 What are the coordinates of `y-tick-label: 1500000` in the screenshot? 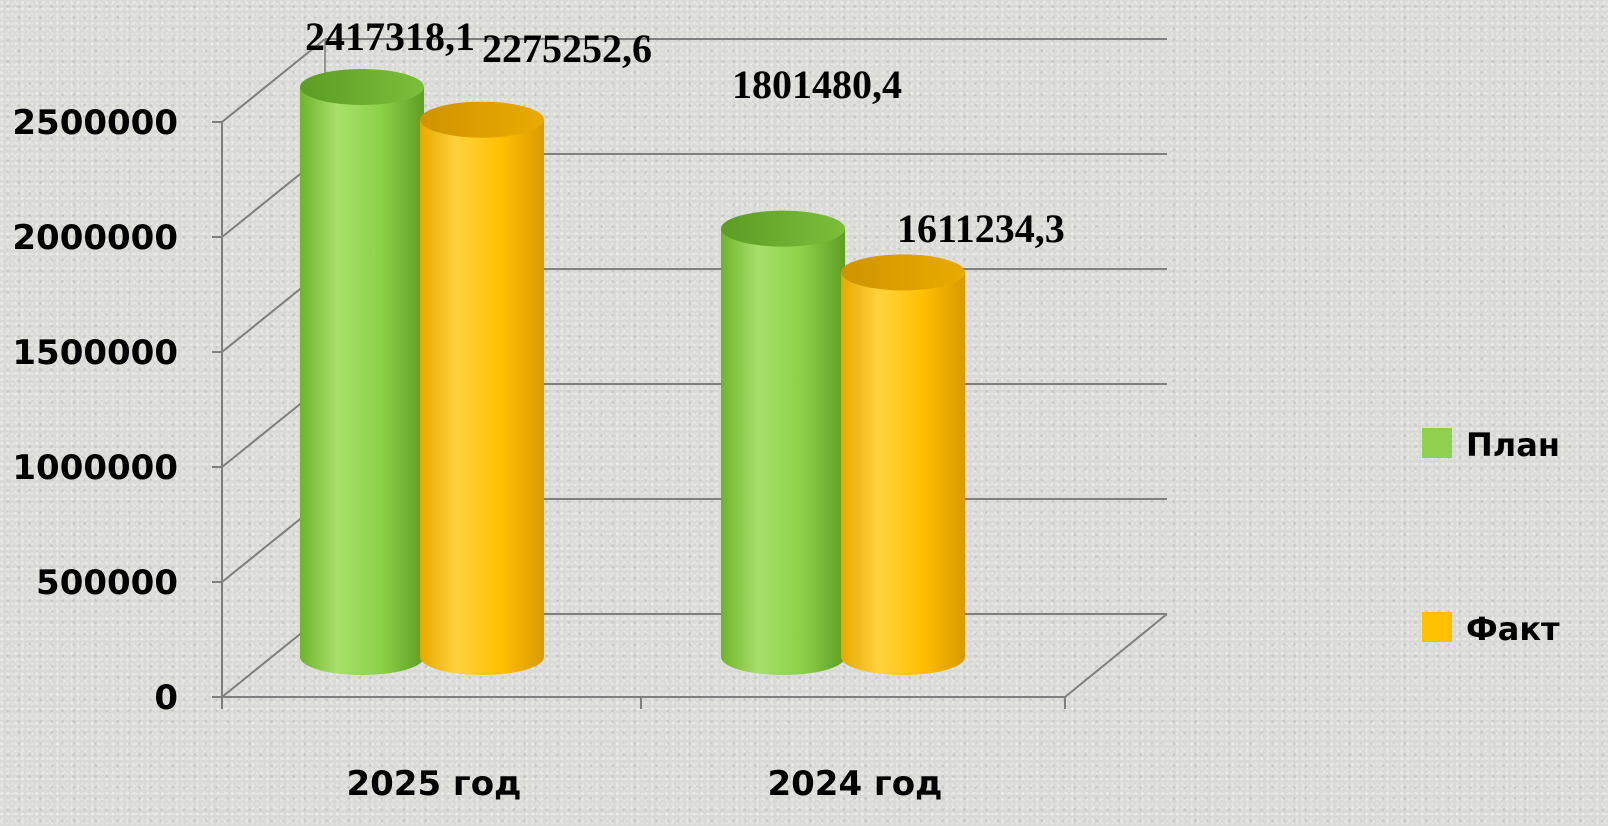 It's located at (95, 353).